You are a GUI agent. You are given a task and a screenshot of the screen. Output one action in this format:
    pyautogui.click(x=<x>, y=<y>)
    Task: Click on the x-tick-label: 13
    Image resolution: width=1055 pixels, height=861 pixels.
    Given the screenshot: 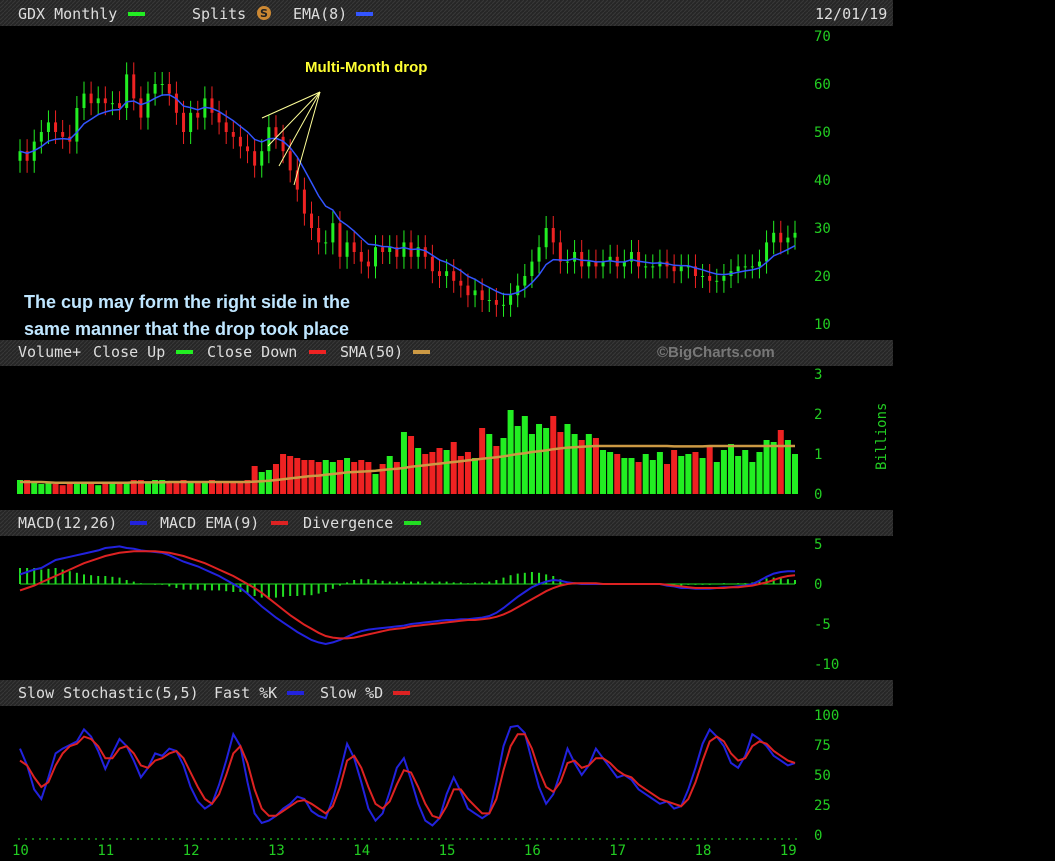 What is the action you would take?
    pyautogui.click(x=276, y=851)
    